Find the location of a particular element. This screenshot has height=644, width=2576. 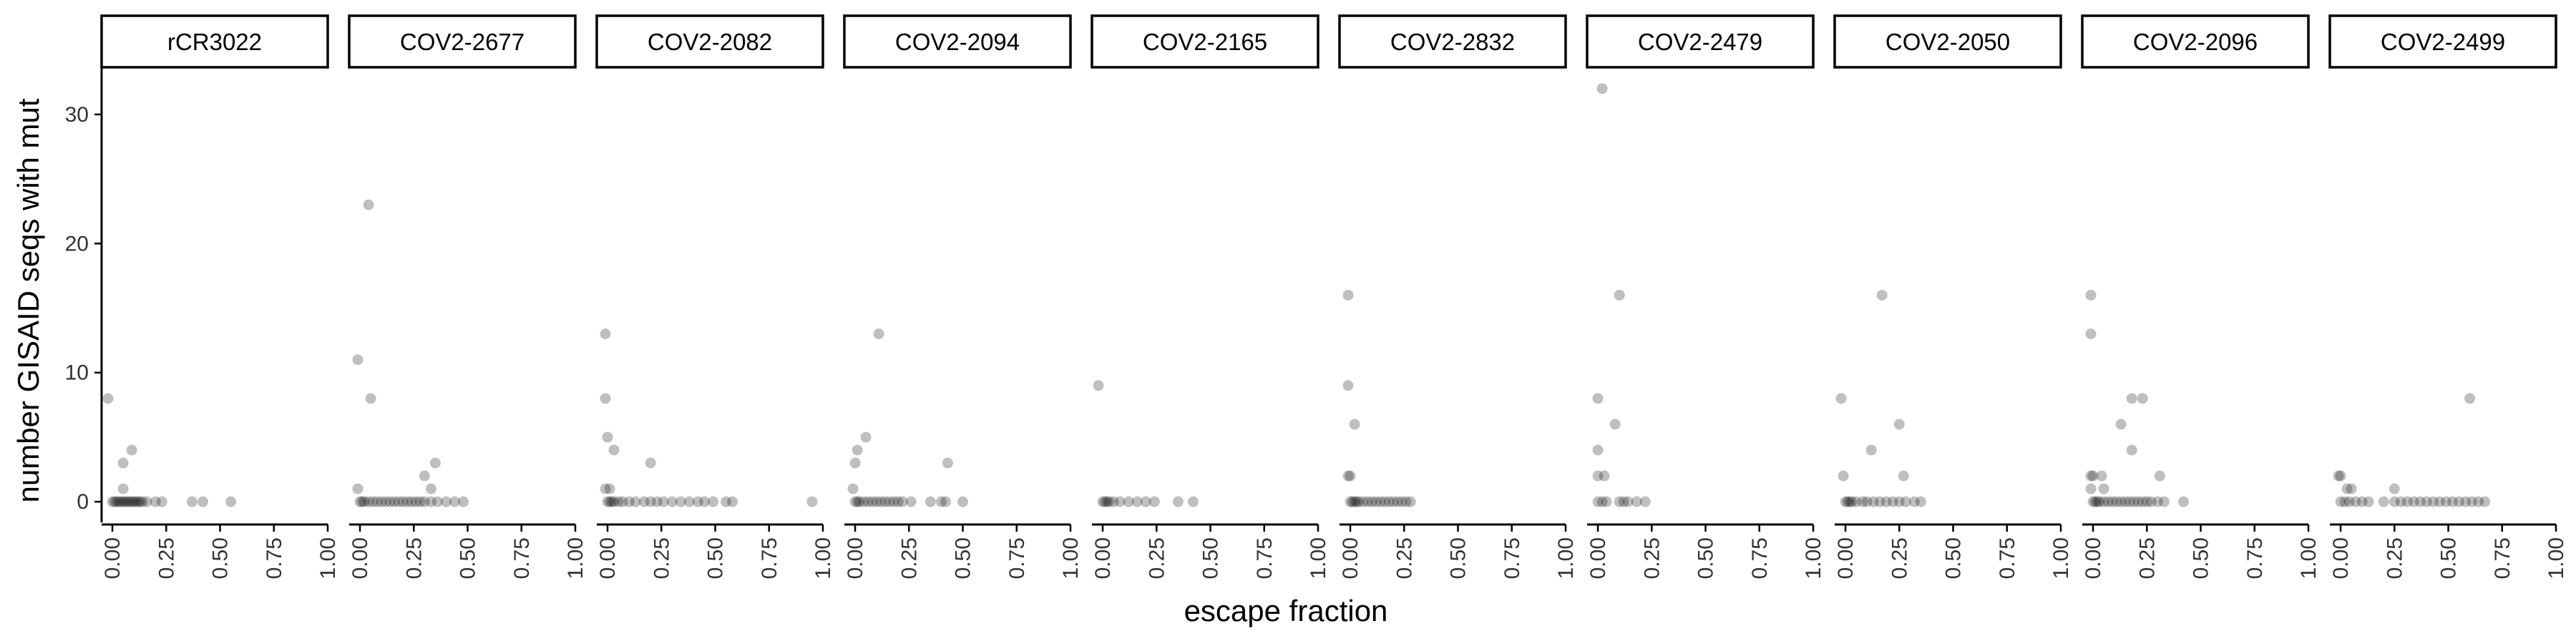

facet-panel: COV2-2165 0.00 0.25 0.50 0.75 1.00 is located at coordinates (1210, 296).